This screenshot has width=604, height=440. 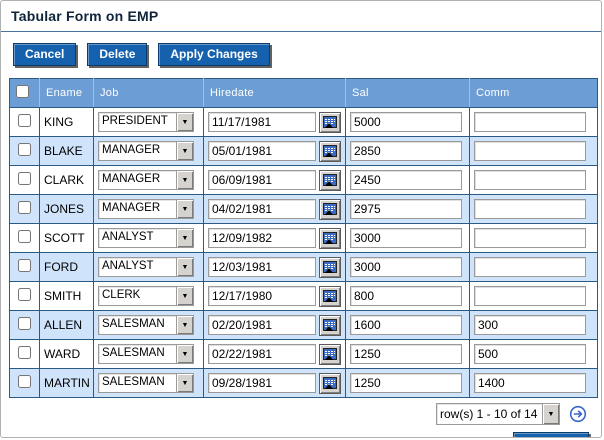 I want to click on row-checkbox-cell, so click(x=24, y=238).